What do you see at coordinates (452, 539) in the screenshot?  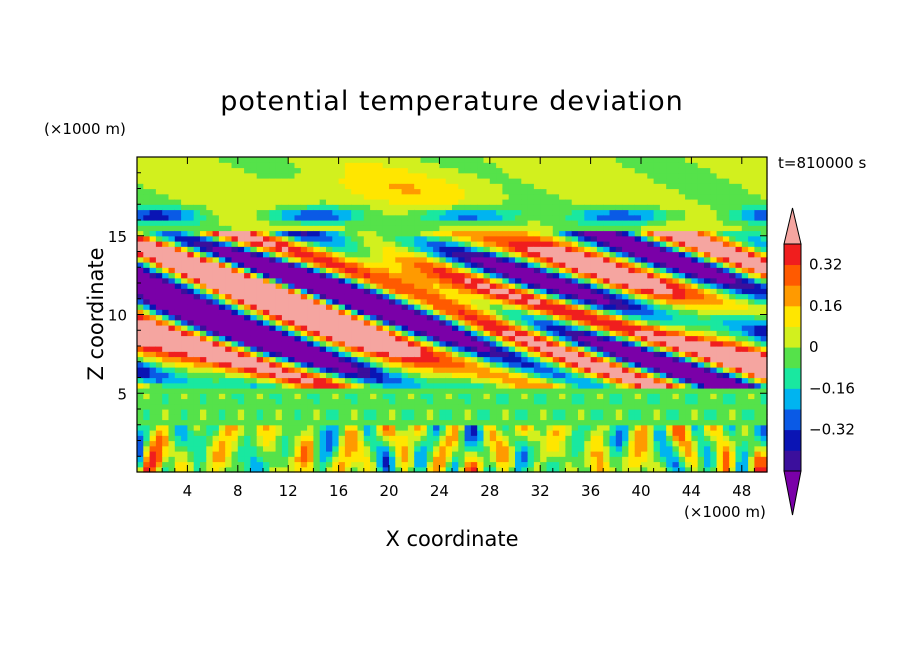 I see `x-axis-label: X coordinate` at bounding box center [452, 539].